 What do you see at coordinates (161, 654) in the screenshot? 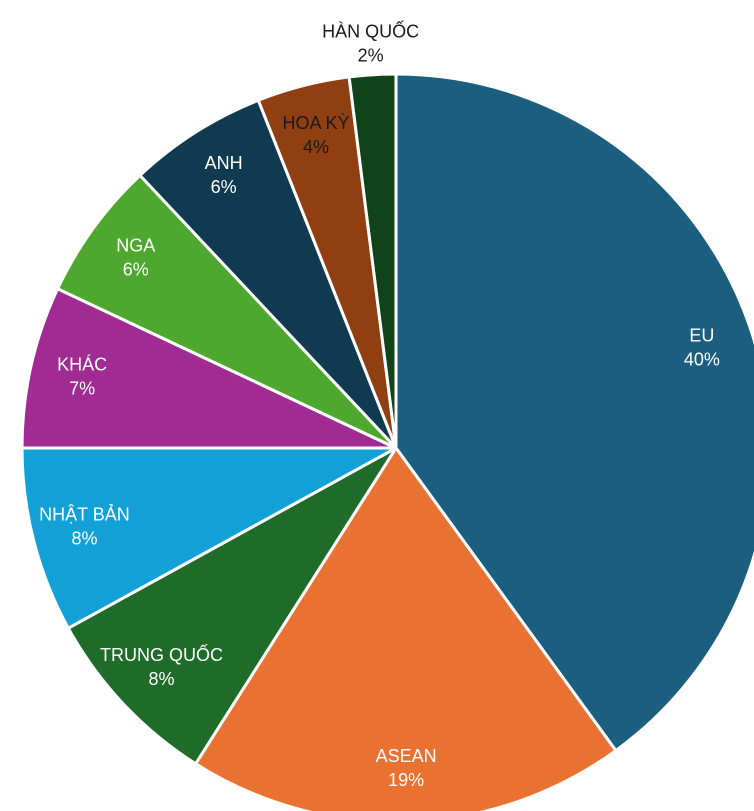
I see `slice-label: TRUNG QUỐC` at bounding box center [161, 654].